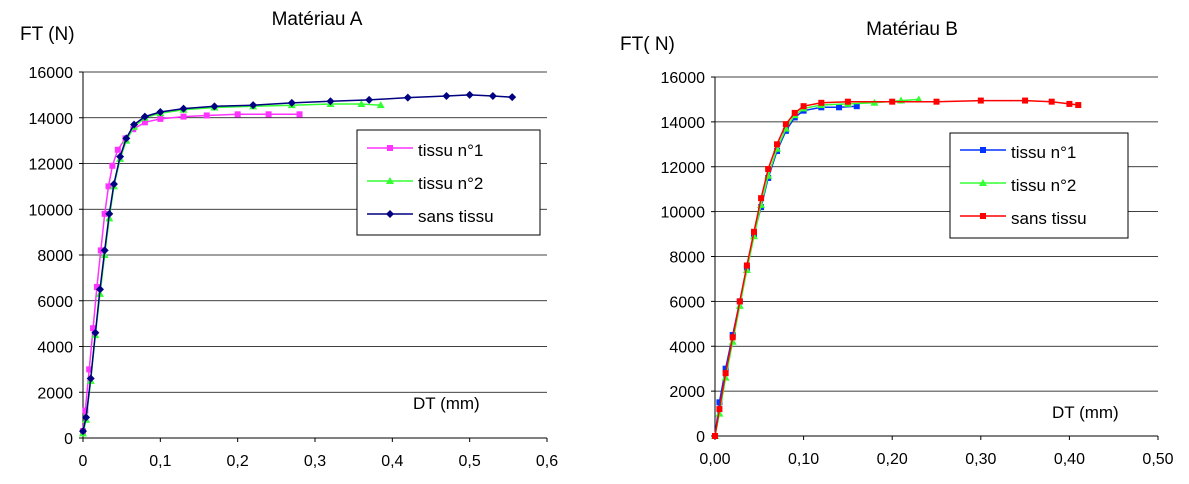 The width and height of the screenshot is (1189, 484). What do you see at coordinates (647, 44) in the screenshot?
I see `chart-b-y-axis-label: FT( N)` at bounding box center [647, 44].